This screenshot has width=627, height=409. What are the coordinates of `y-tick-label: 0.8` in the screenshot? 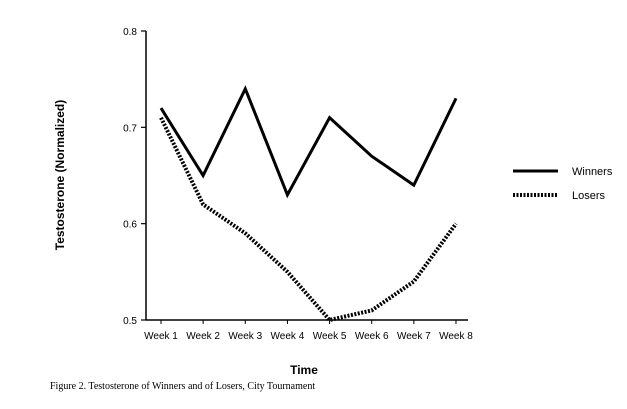 It's located at (130, 32).